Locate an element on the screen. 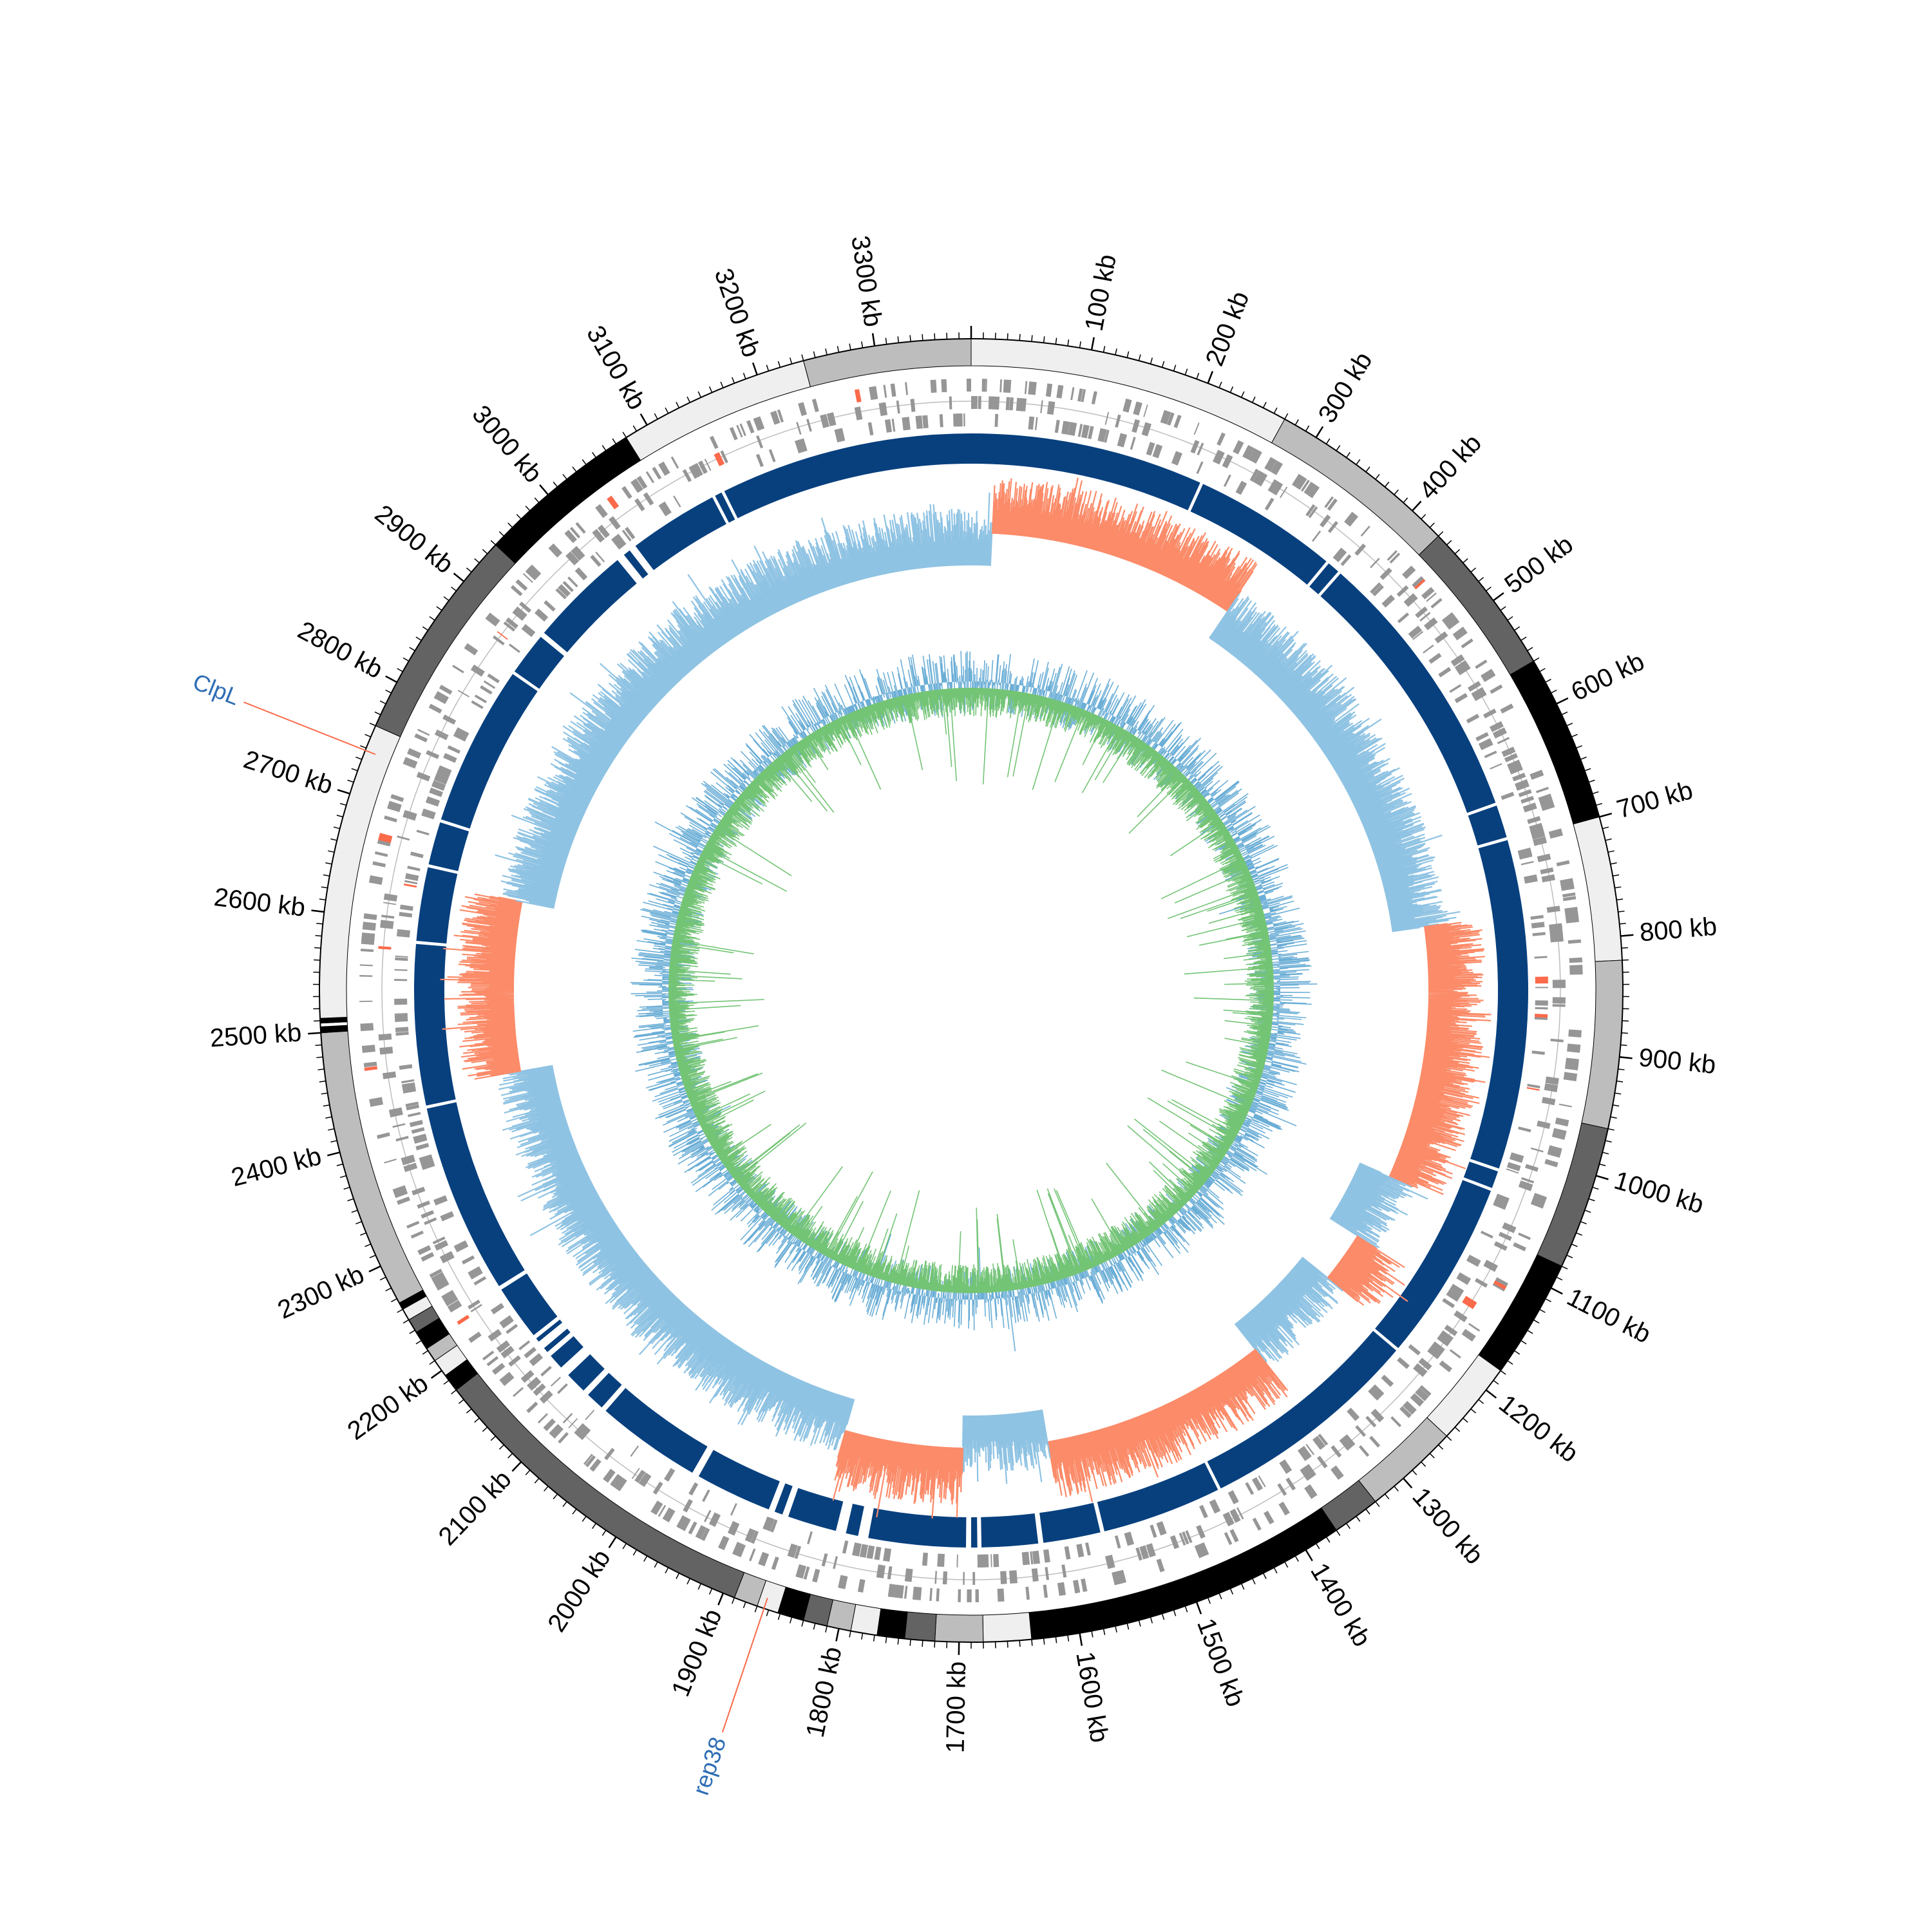  tick-label: 2700 kb is located at coordinates (288, 773).